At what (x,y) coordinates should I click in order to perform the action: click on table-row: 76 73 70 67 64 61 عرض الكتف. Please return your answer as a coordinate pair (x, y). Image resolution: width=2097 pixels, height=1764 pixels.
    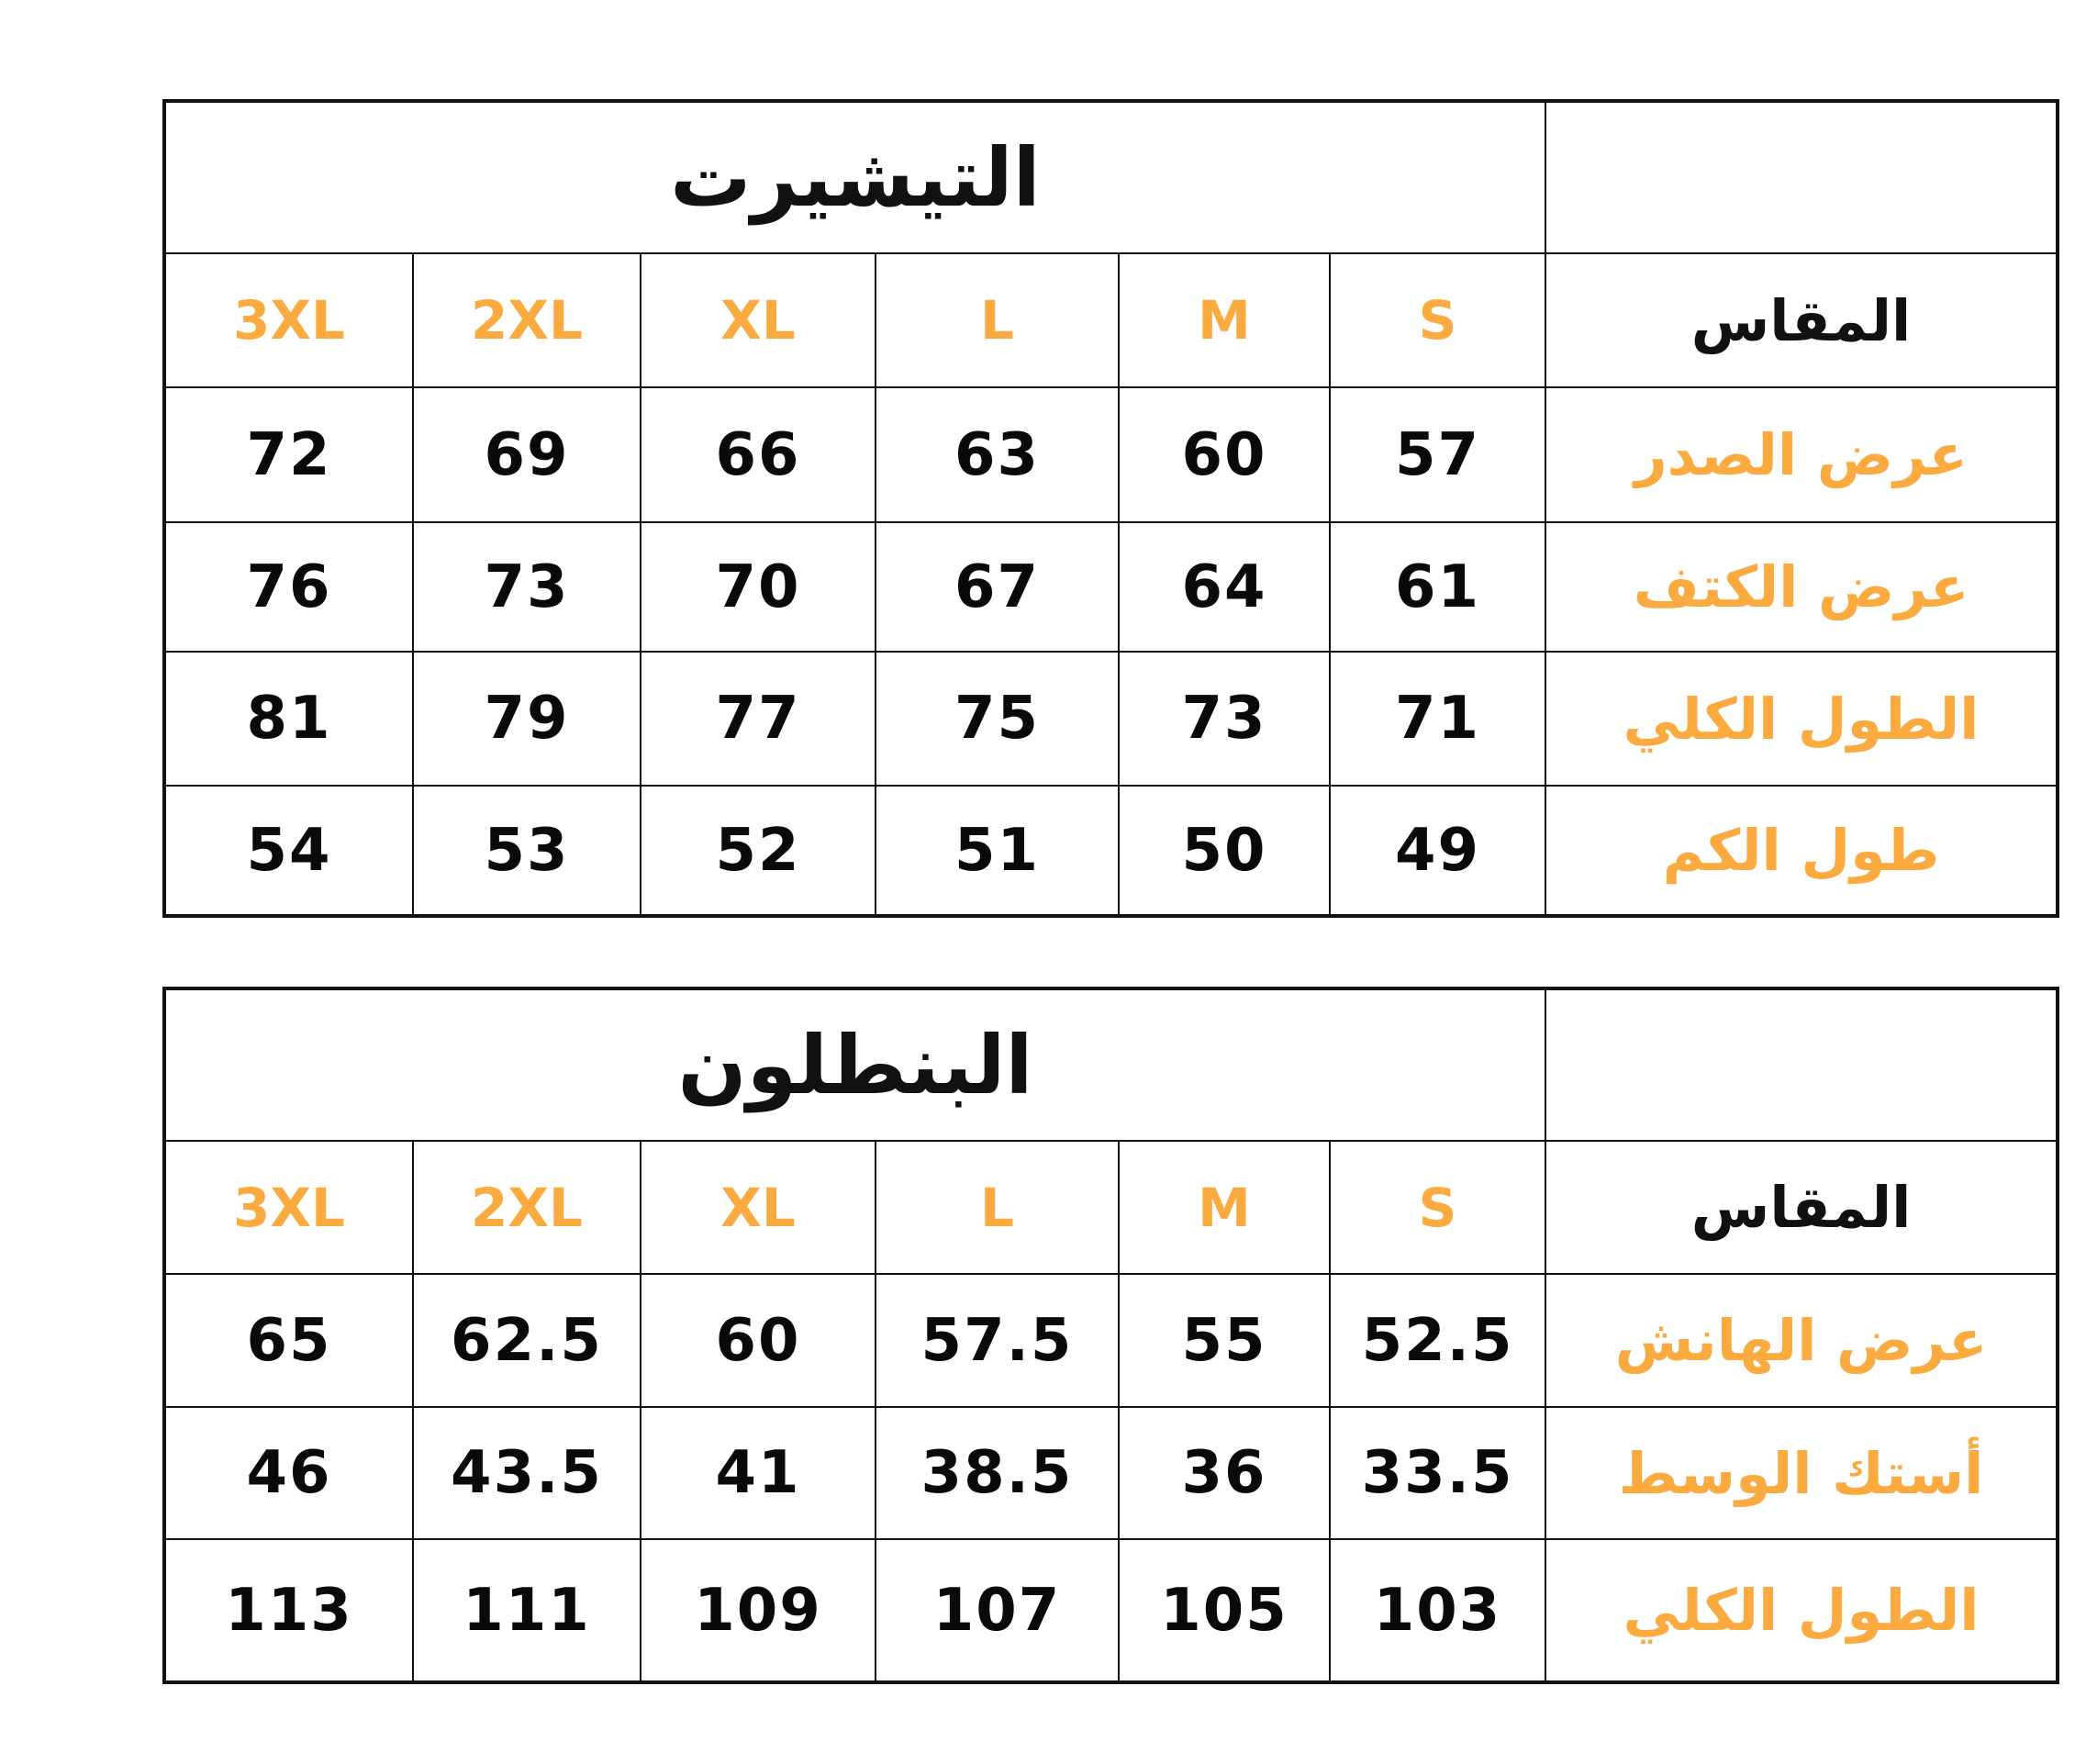
    Looking at the image, I should click on (1111, 587).